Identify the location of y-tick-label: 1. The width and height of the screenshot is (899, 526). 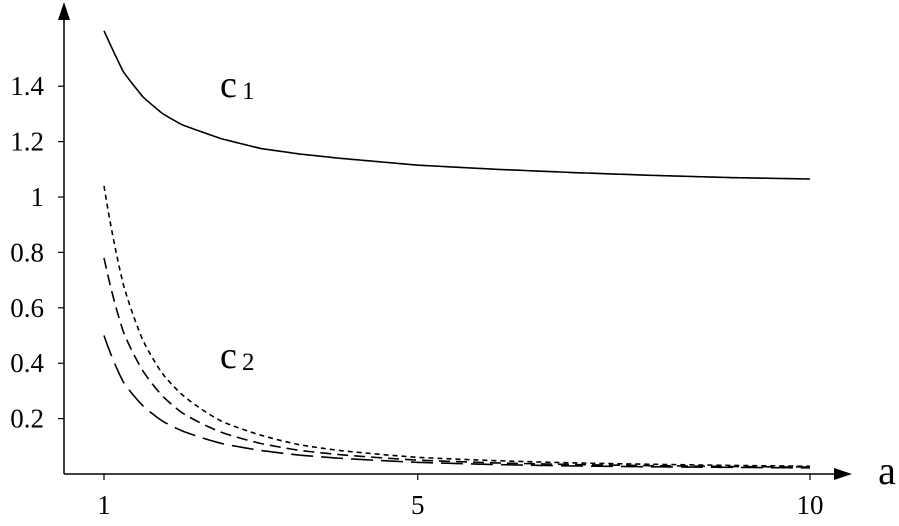
(38, 197).